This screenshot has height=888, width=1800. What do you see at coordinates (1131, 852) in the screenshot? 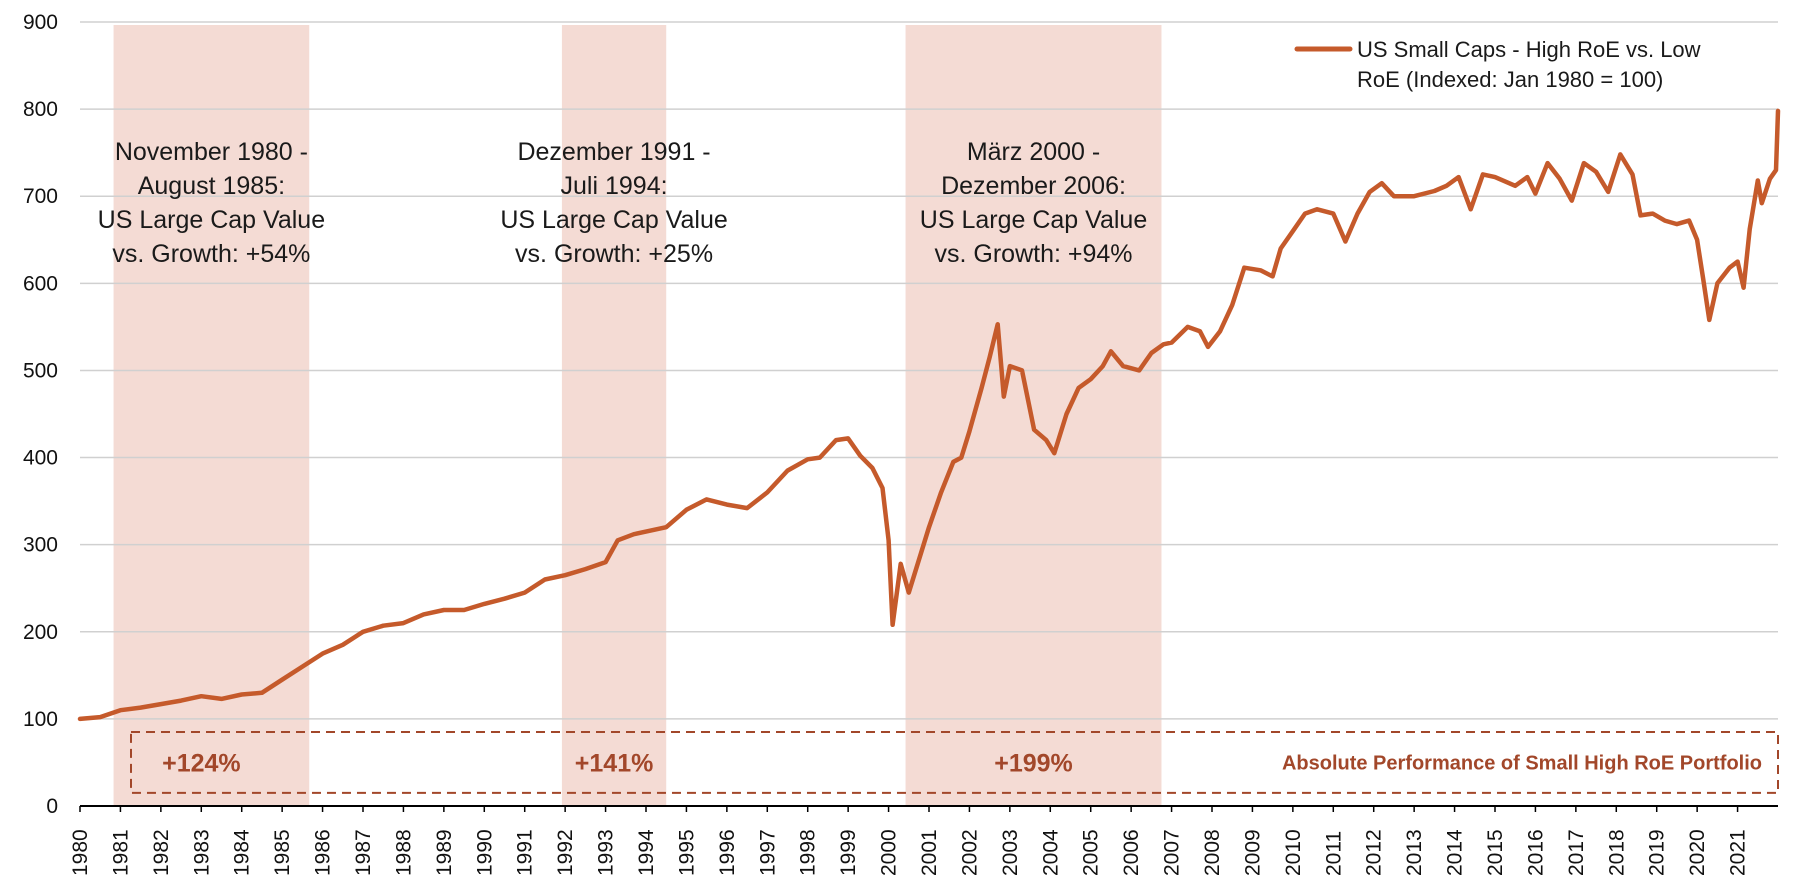
I see `x-tick-label: 2006` at bounding box center [1131, 852].